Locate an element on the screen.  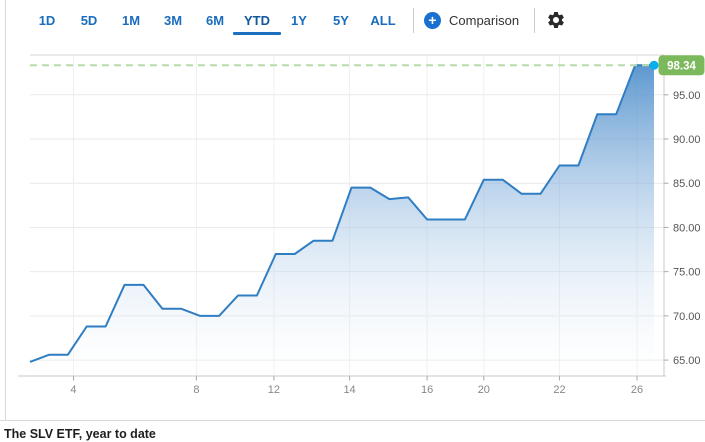
y-axis-label-70.00: 70.00 is located at coordinates (687, 317).